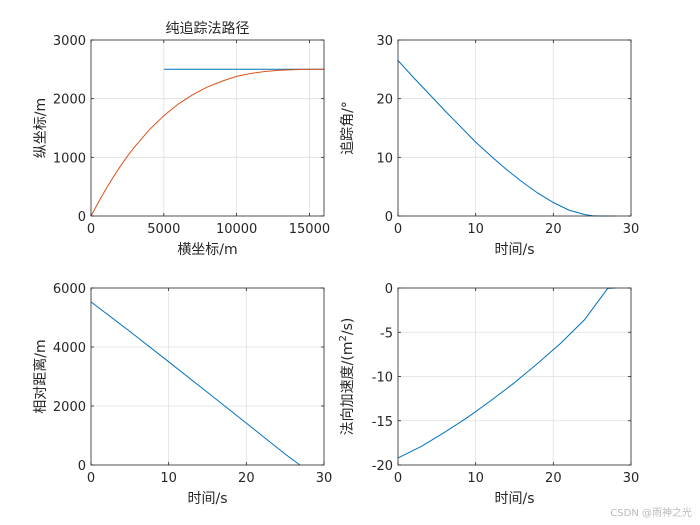 The height and width of the screenshot is (525, 700). I want to click on y-tick-label: -10, so click(382, 378).